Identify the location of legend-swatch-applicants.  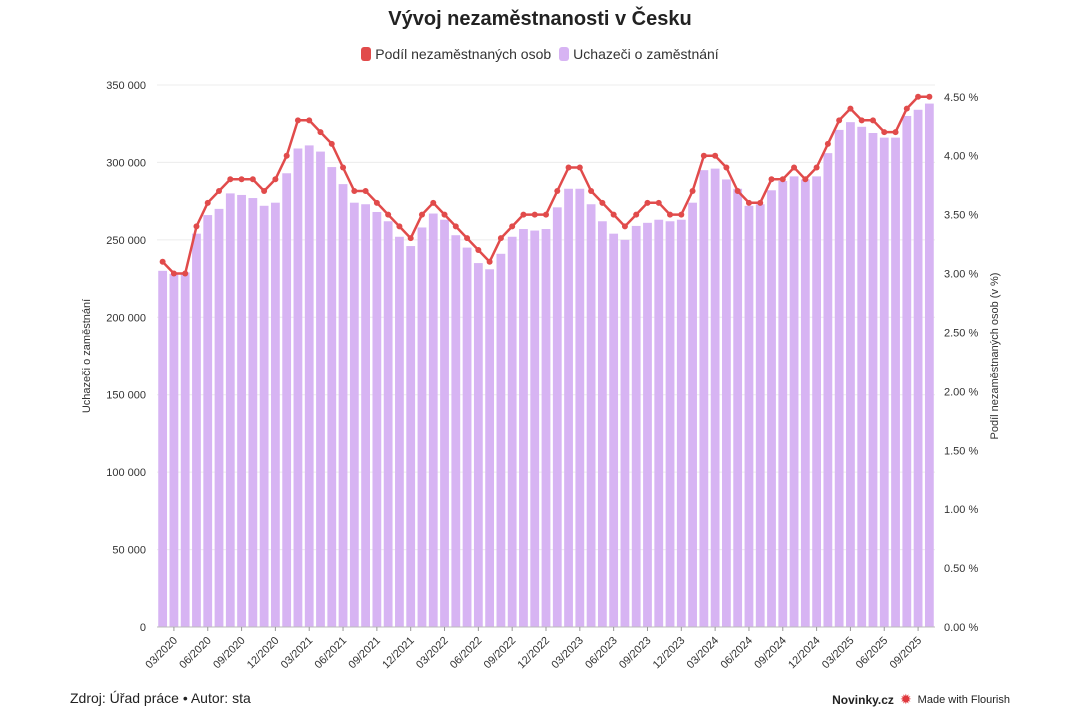
(564, 54).